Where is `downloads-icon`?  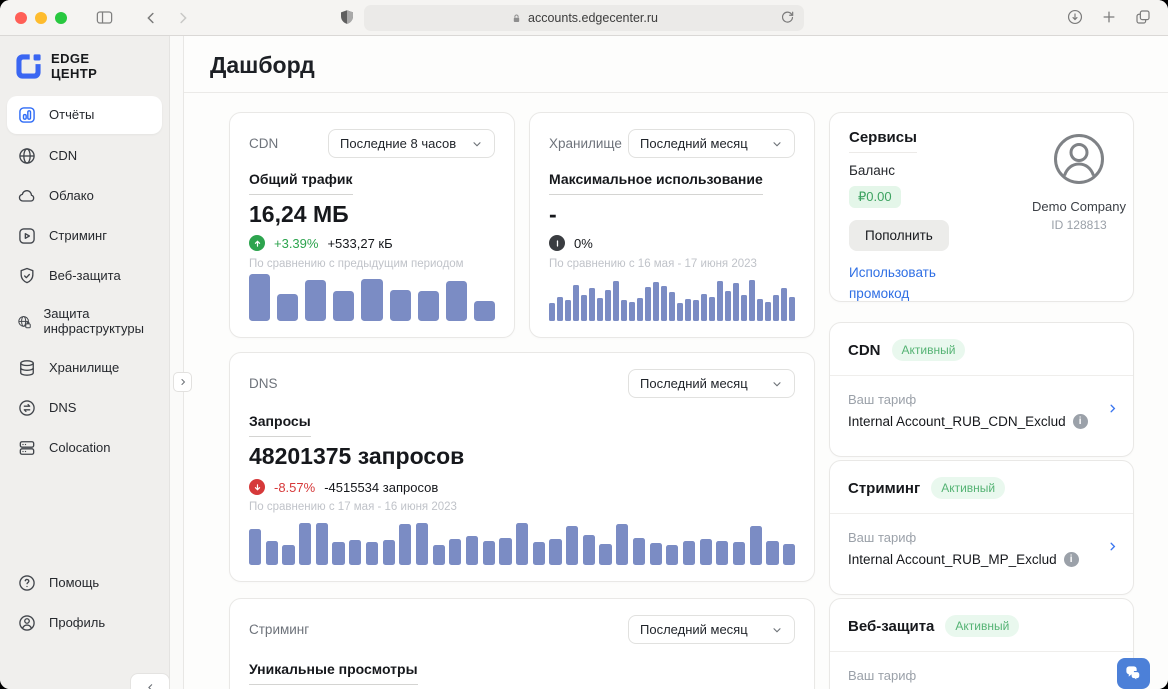
downloads-icon is located at coordinates (1075, 17).